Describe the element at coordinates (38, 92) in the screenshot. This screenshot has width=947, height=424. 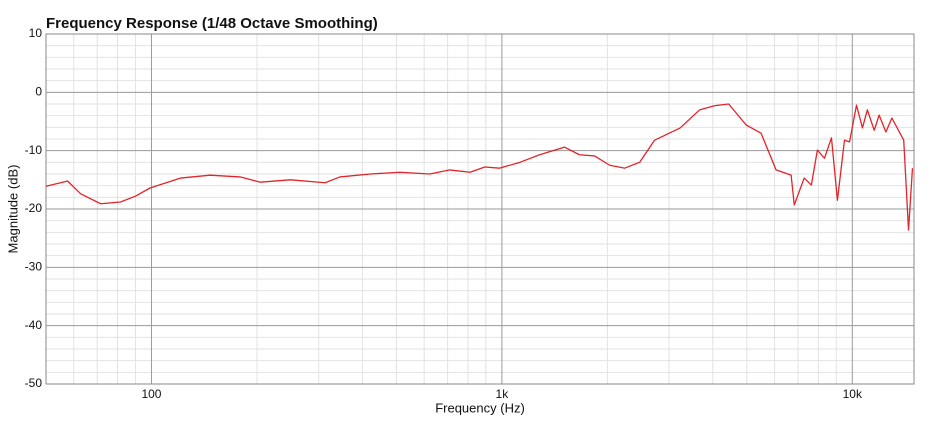
I see `y-tick-label: 0` at that location.